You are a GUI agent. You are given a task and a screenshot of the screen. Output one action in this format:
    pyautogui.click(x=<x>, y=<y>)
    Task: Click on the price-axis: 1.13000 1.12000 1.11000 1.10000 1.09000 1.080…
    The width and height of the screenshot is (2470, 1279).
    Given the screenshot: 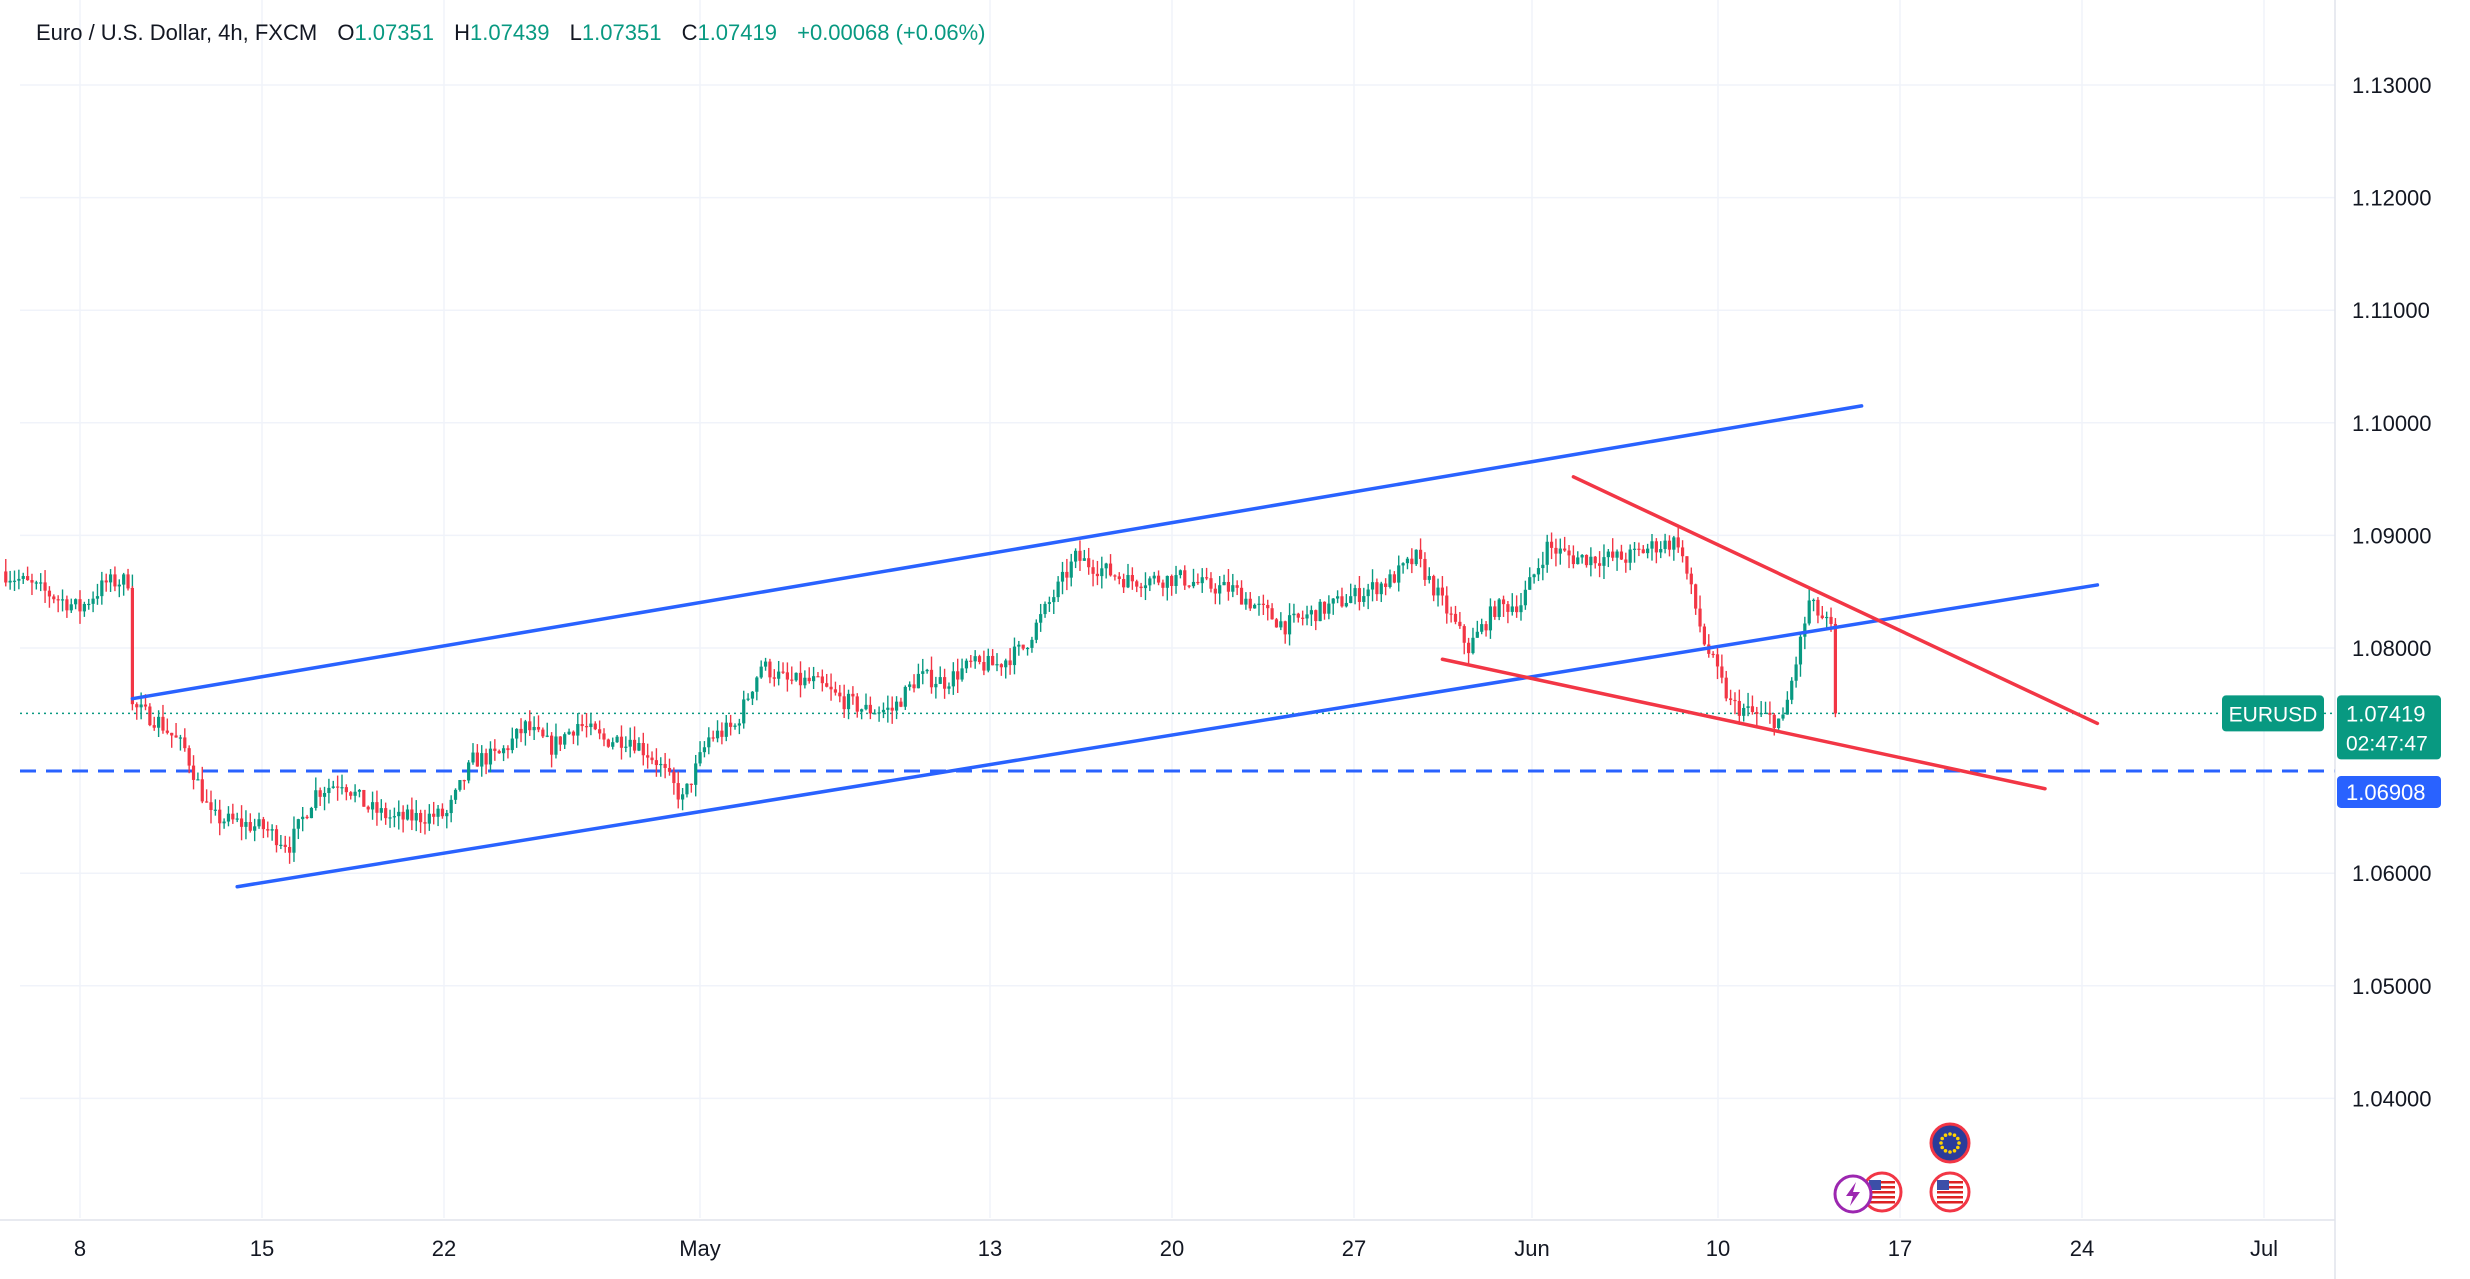 What is the action you would take?
    pyautogui.click(x=2383, y=639)
    